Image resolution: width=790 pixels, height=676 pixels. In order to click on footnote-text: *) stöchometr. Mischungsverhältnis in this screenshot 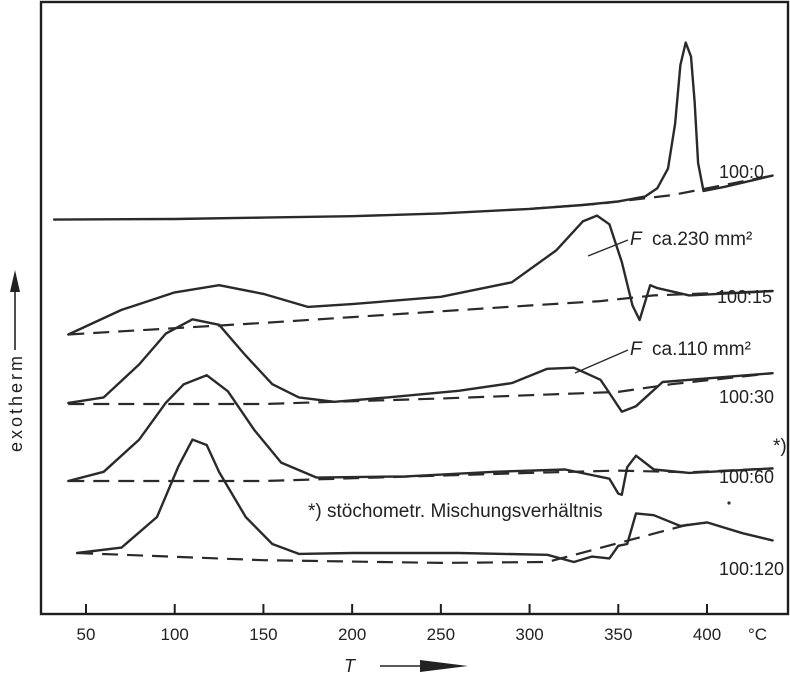, I will do `click(455, 511)`.